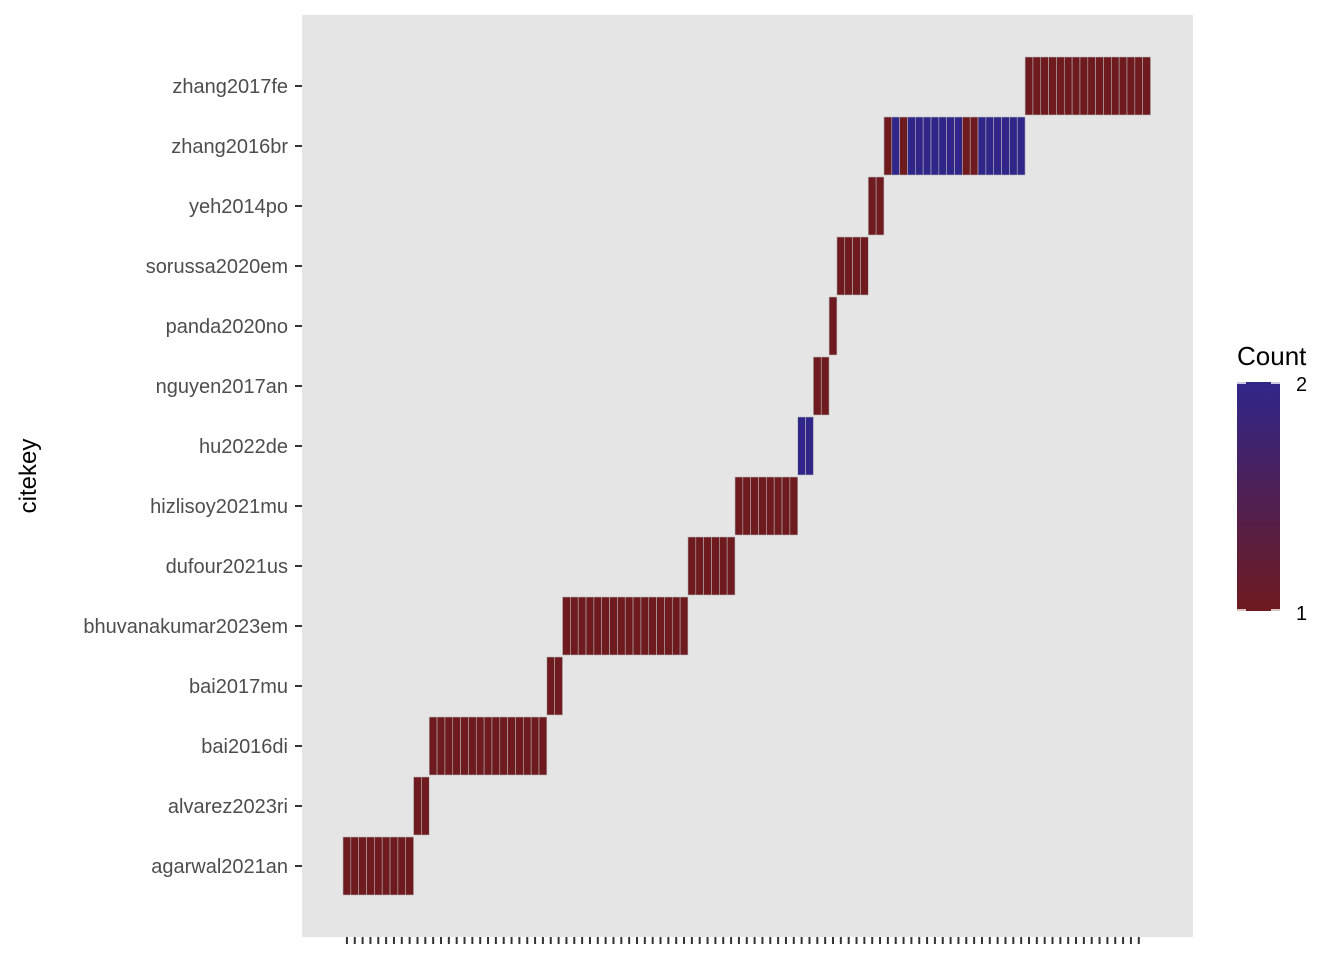 This screenshot has height=960, width=1344. Describe the element at coordinates (185, 627) in the screenshot. I see `y-tick-label: bhuvanakumar2023em` at that location.